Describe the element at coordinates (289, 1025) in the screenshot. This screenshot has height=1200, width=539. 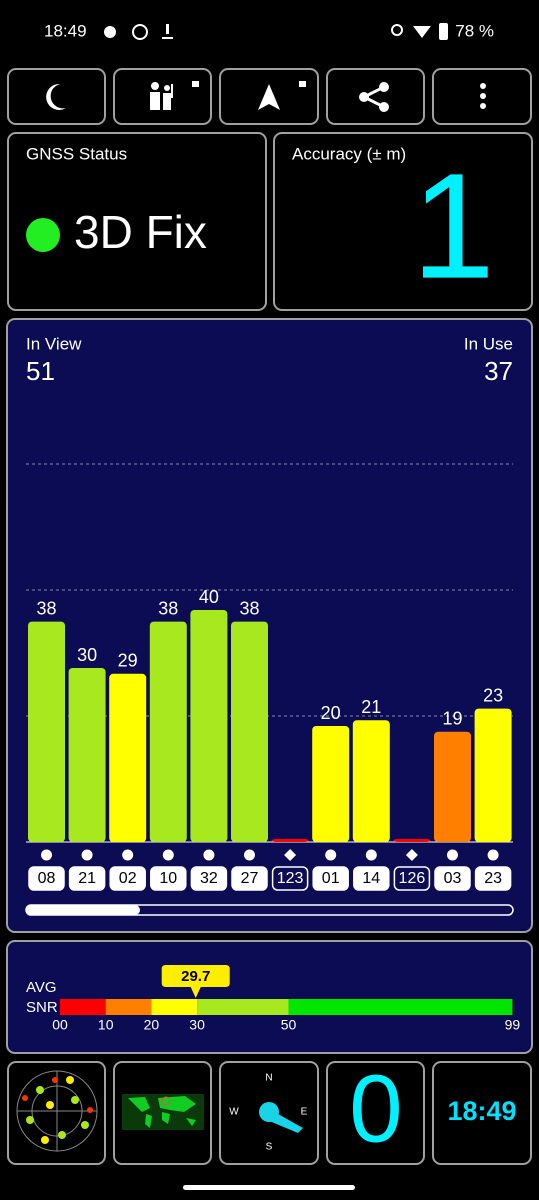
I see `scale-tick-label: 50` at that location.